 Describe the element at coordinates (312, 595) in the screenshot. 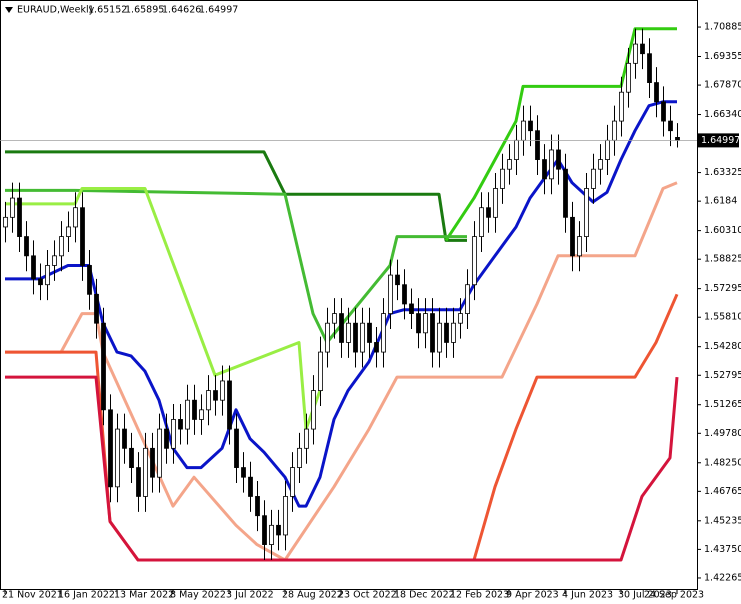

I see `x-tick-label: 28 Aug 2022` at that location.